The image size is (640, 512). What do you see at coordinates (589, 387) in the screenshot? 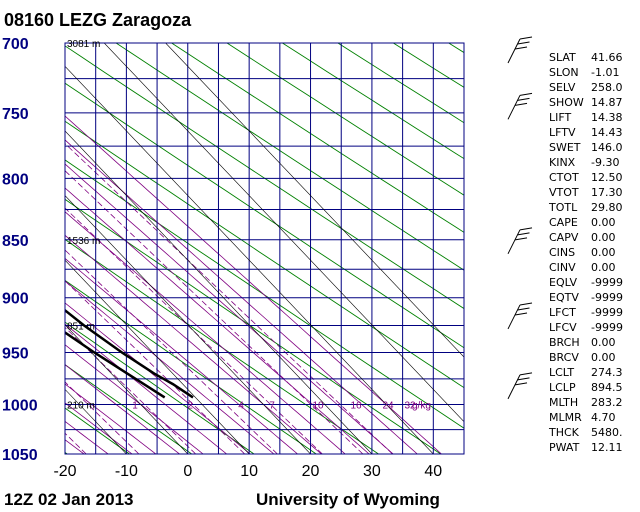
I see `index-row: LCLP 894.5` at bounding box center [589, 387].